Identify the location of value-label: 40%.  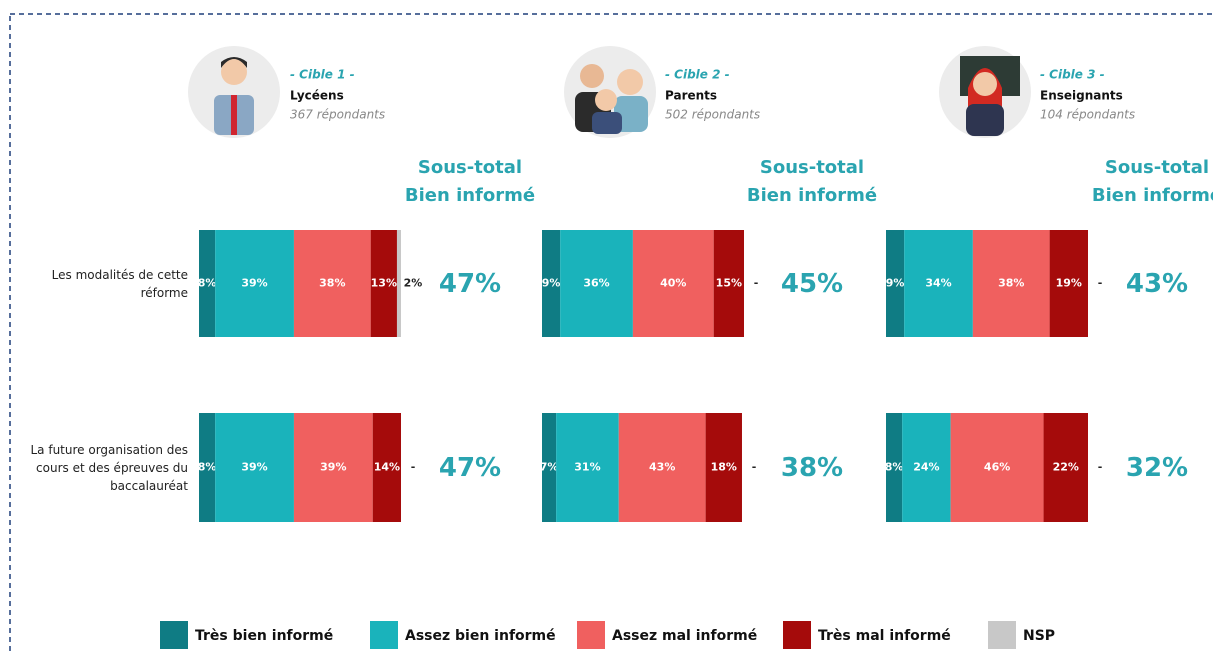
(673, 283).